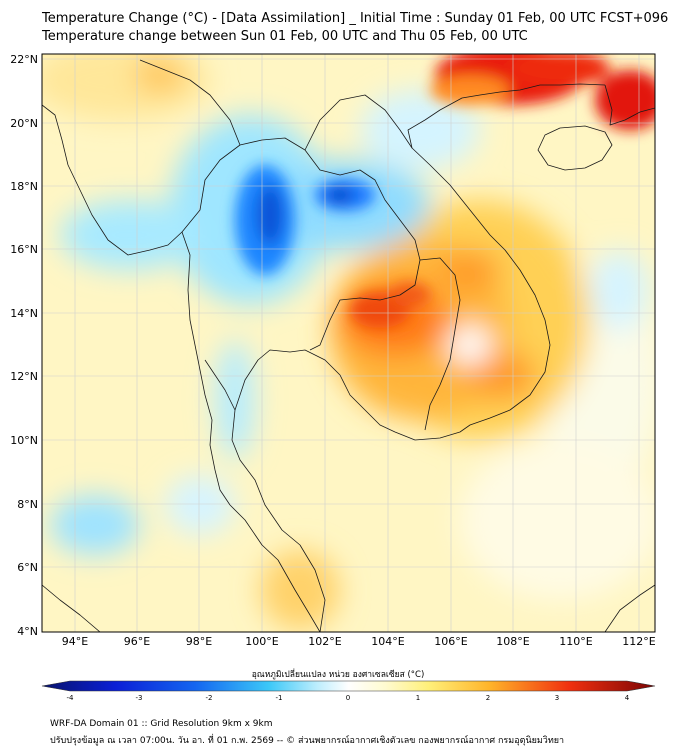  Describe the element at coordinates (137, 641) in the screenshot. I see `lon-tick-label: 96°E` at that location.